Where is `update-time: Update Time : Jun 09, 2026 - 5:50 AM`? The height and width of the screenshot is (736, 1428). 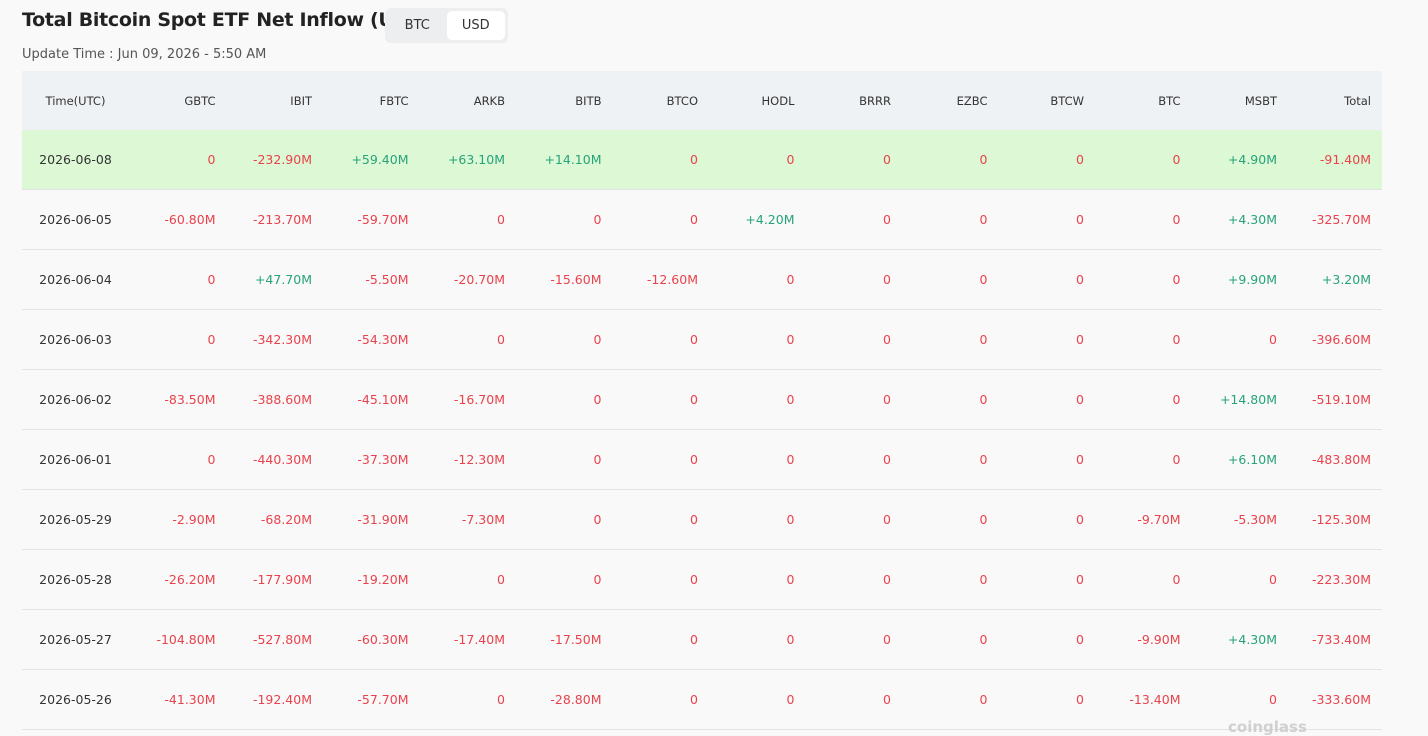 update-time: Update Time : Jun 09, 2026 - 5:50 AM is located at coordinates (144, 54).